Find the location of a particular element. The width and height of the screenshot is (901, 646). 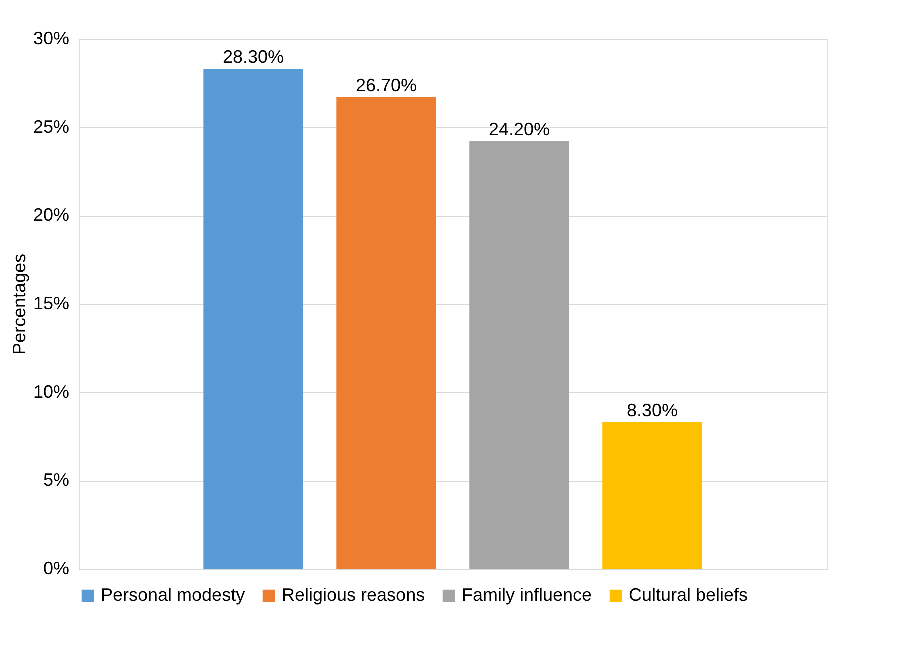

y-tick-label: 20% is located at coordinates (51, 215).